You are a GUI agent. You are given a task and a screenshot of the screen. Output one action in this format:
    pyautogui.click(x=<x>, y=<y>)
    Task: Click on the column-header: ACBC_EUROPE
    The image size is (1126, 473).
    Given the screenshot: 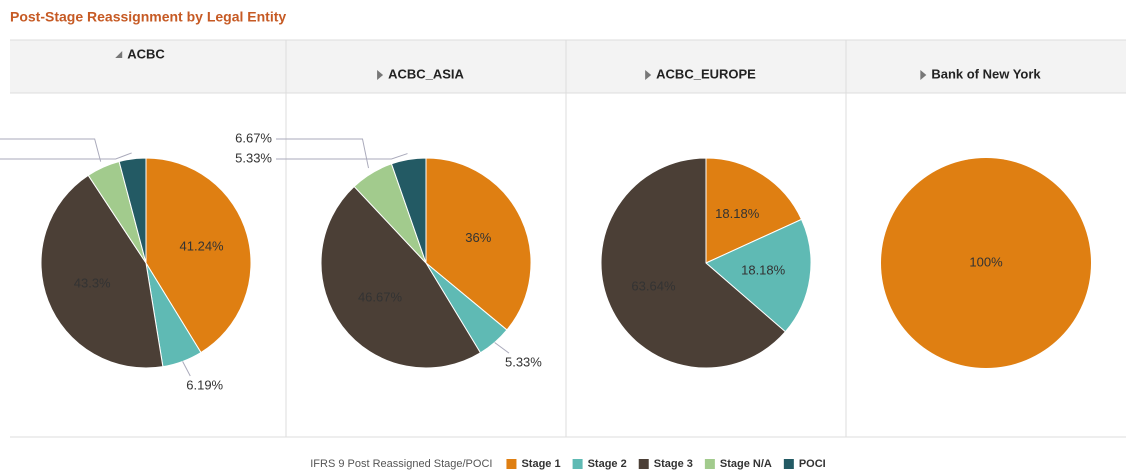 What is the action you would take?
    pyautogui.click(x=706, y=73)
    